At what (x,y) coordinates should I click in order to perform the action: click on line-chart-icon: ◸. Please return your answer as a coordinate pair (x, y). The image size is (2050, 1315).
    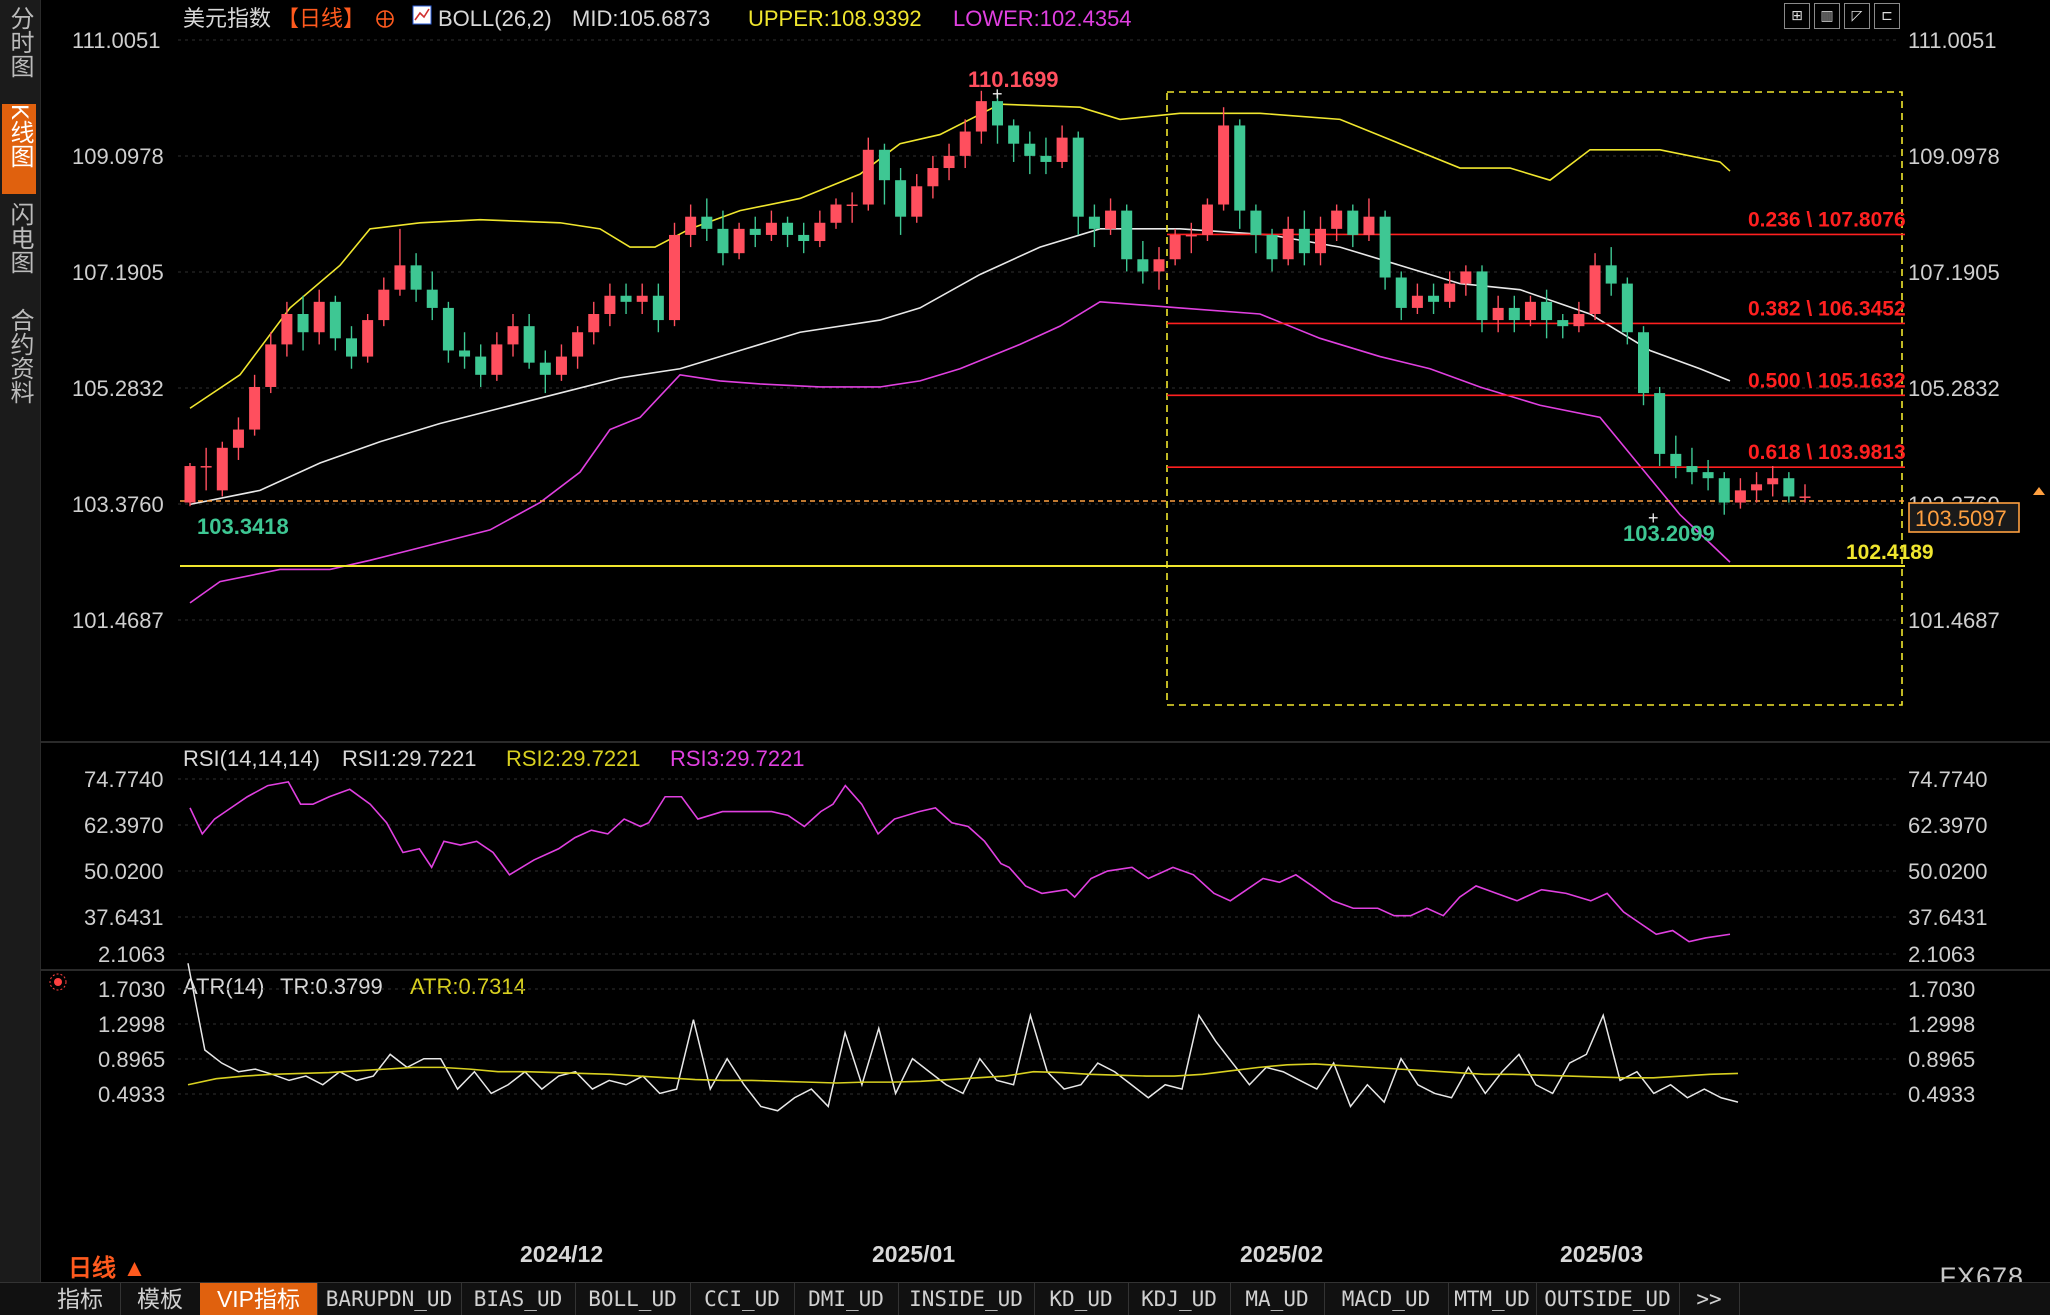
    Looking at the image, I should click on (1857, 16).